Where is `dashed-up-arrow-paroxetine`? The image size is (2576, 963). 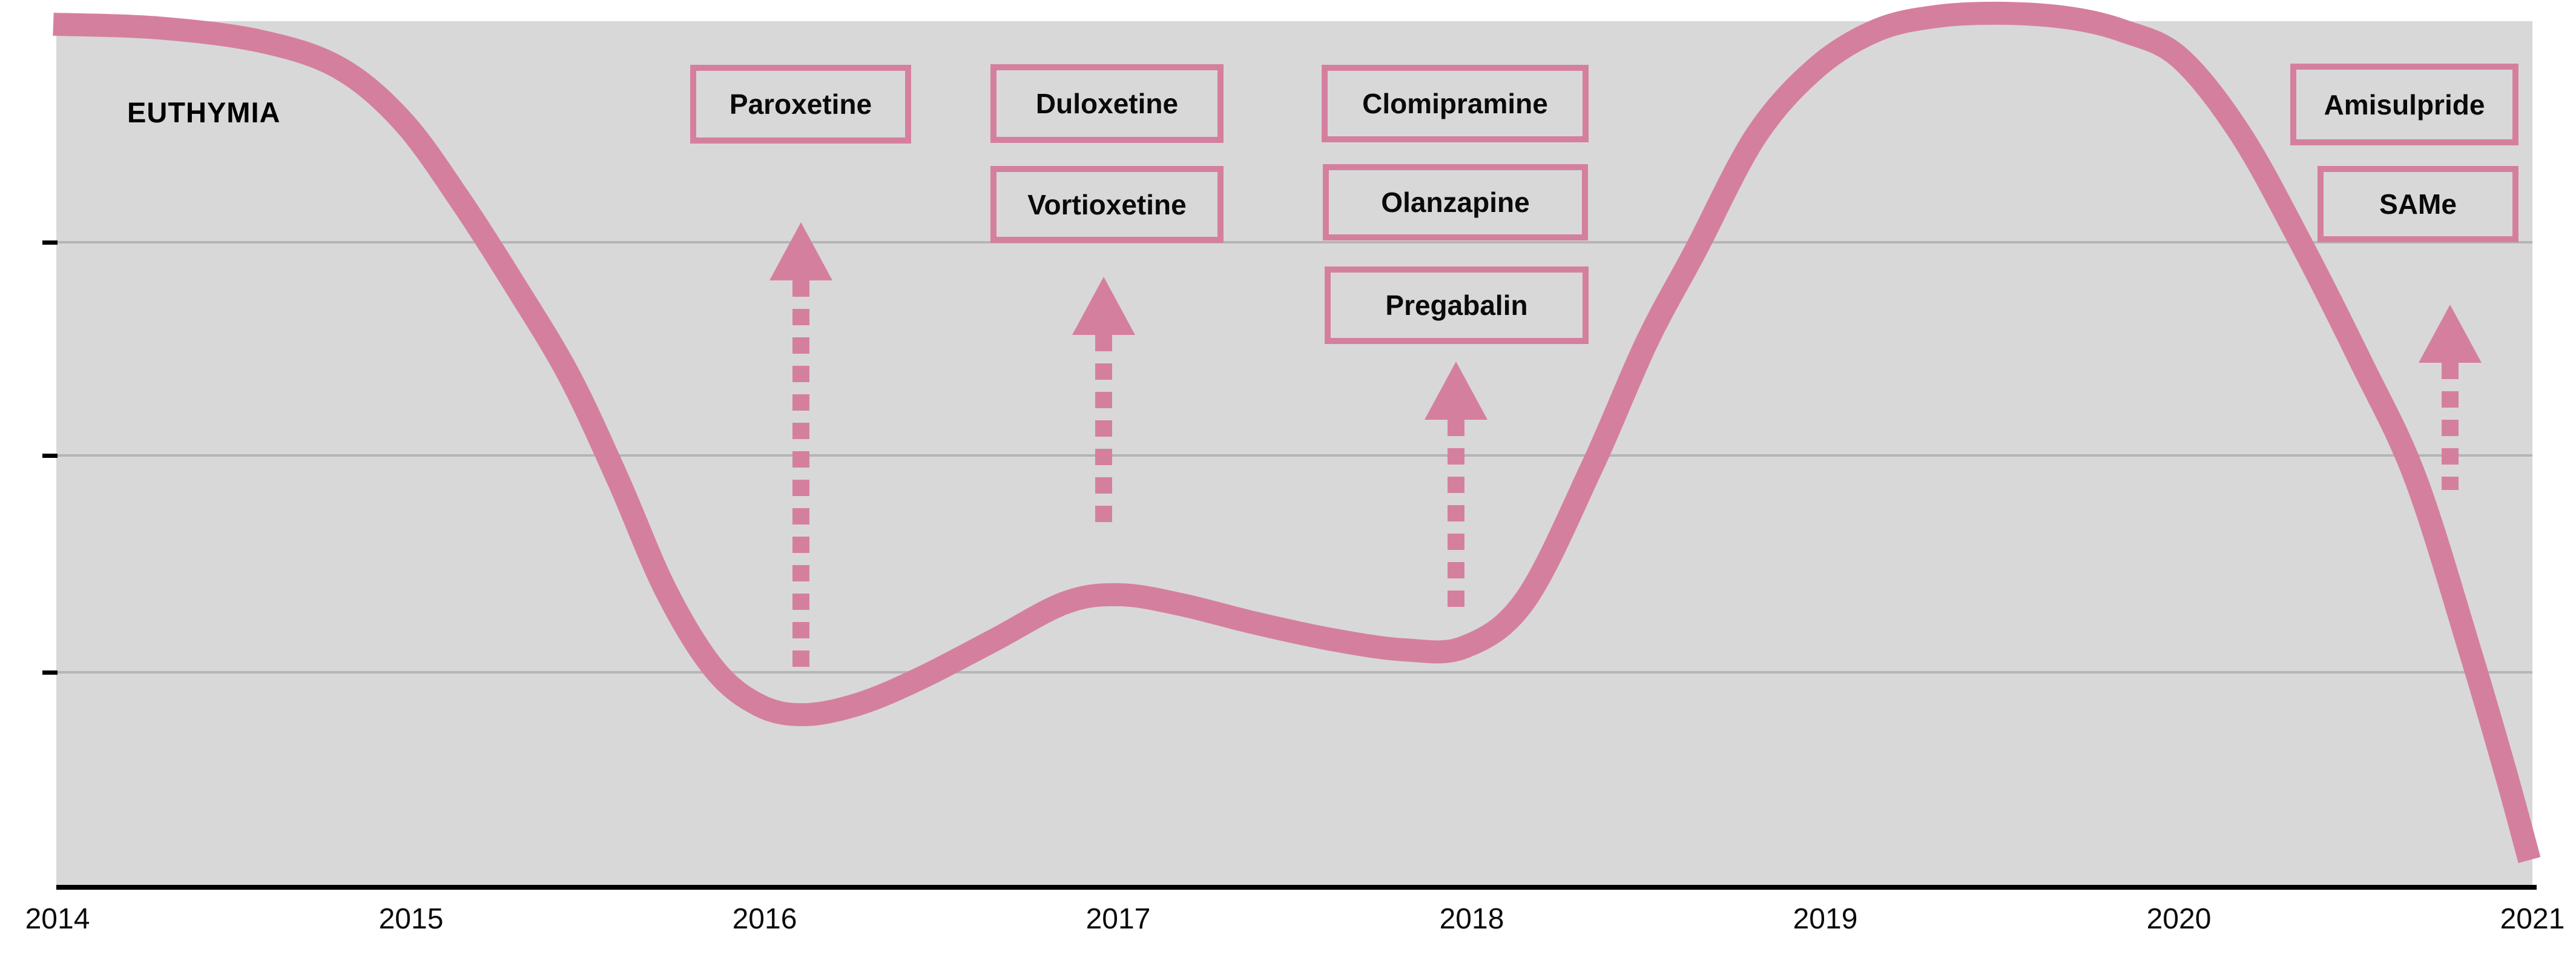
dashed-up-arrow-paroxetine is located at coordinates (800, 448).